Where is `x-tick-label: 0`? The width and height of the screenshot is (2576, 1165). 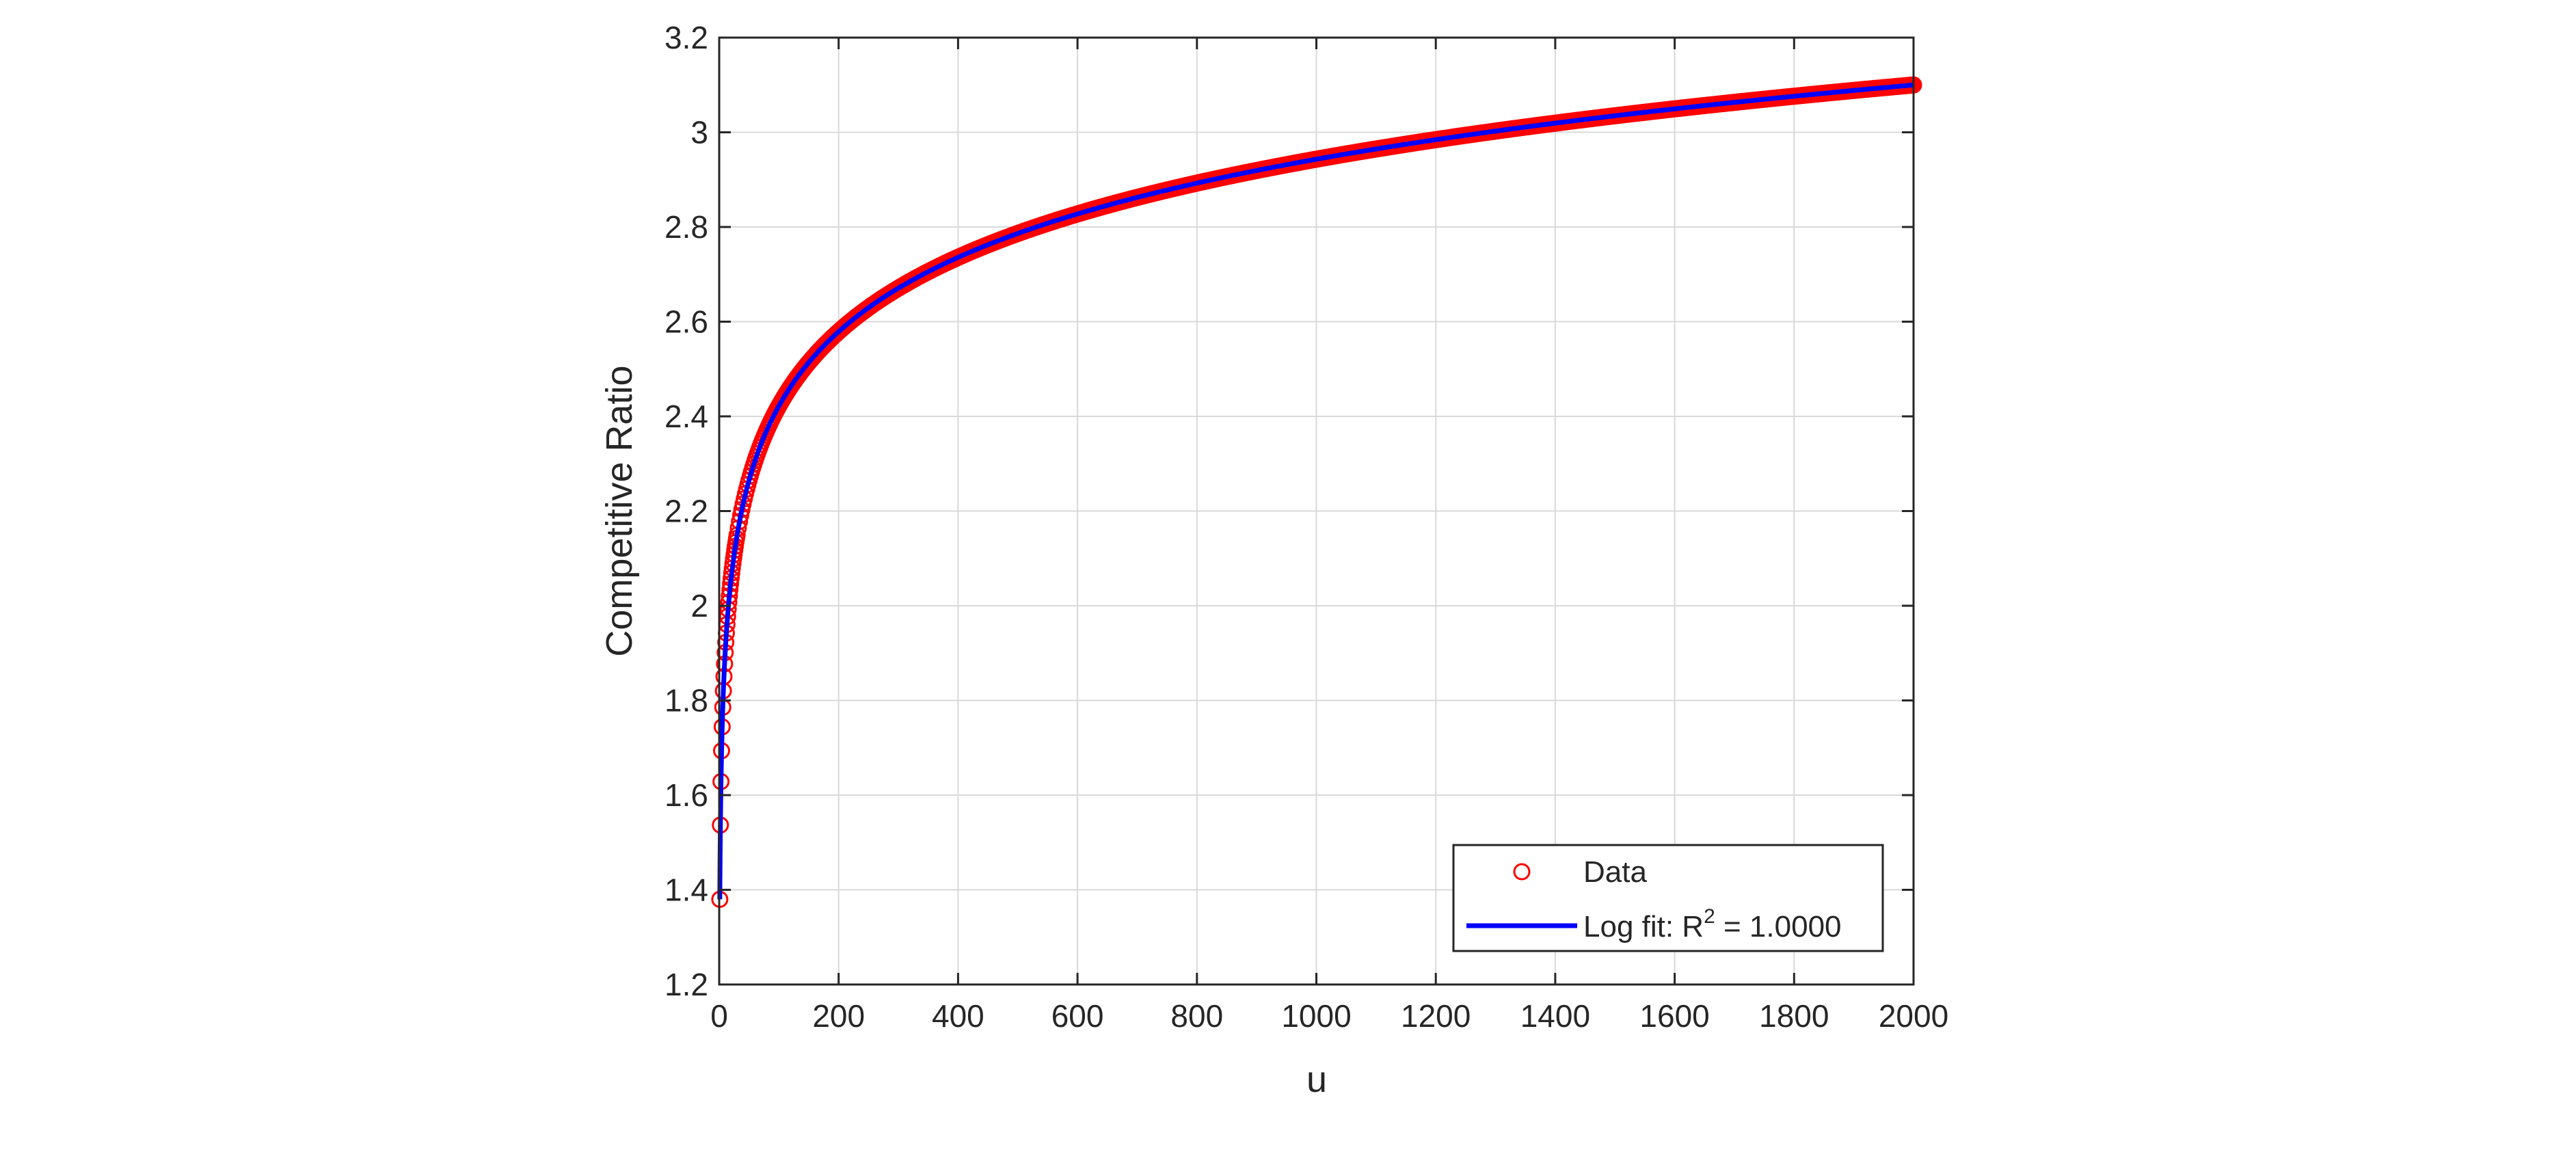
x-tick-label: 0 is located at coordinates (719, 1016).